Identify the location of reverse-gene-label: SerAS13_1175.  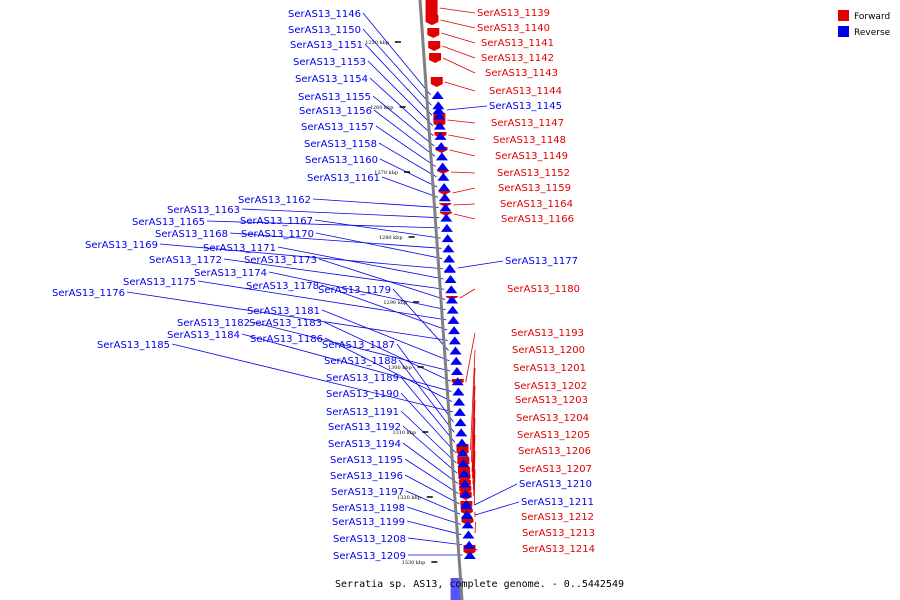
(159, 282).